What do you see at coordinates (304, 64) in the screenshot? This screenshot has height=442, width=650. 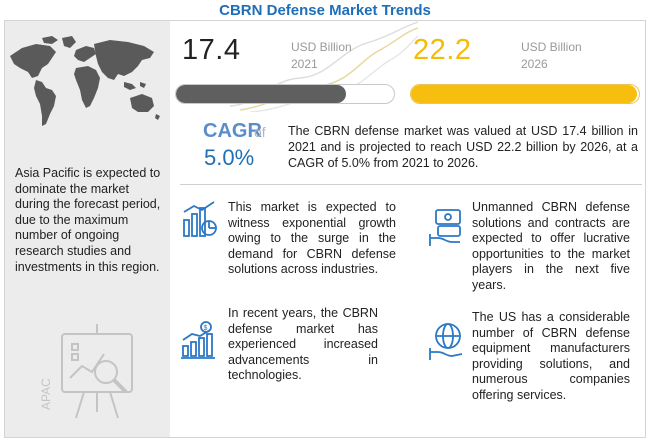 I see `market-year-2021: 2021` at bounding box center [304, 64].